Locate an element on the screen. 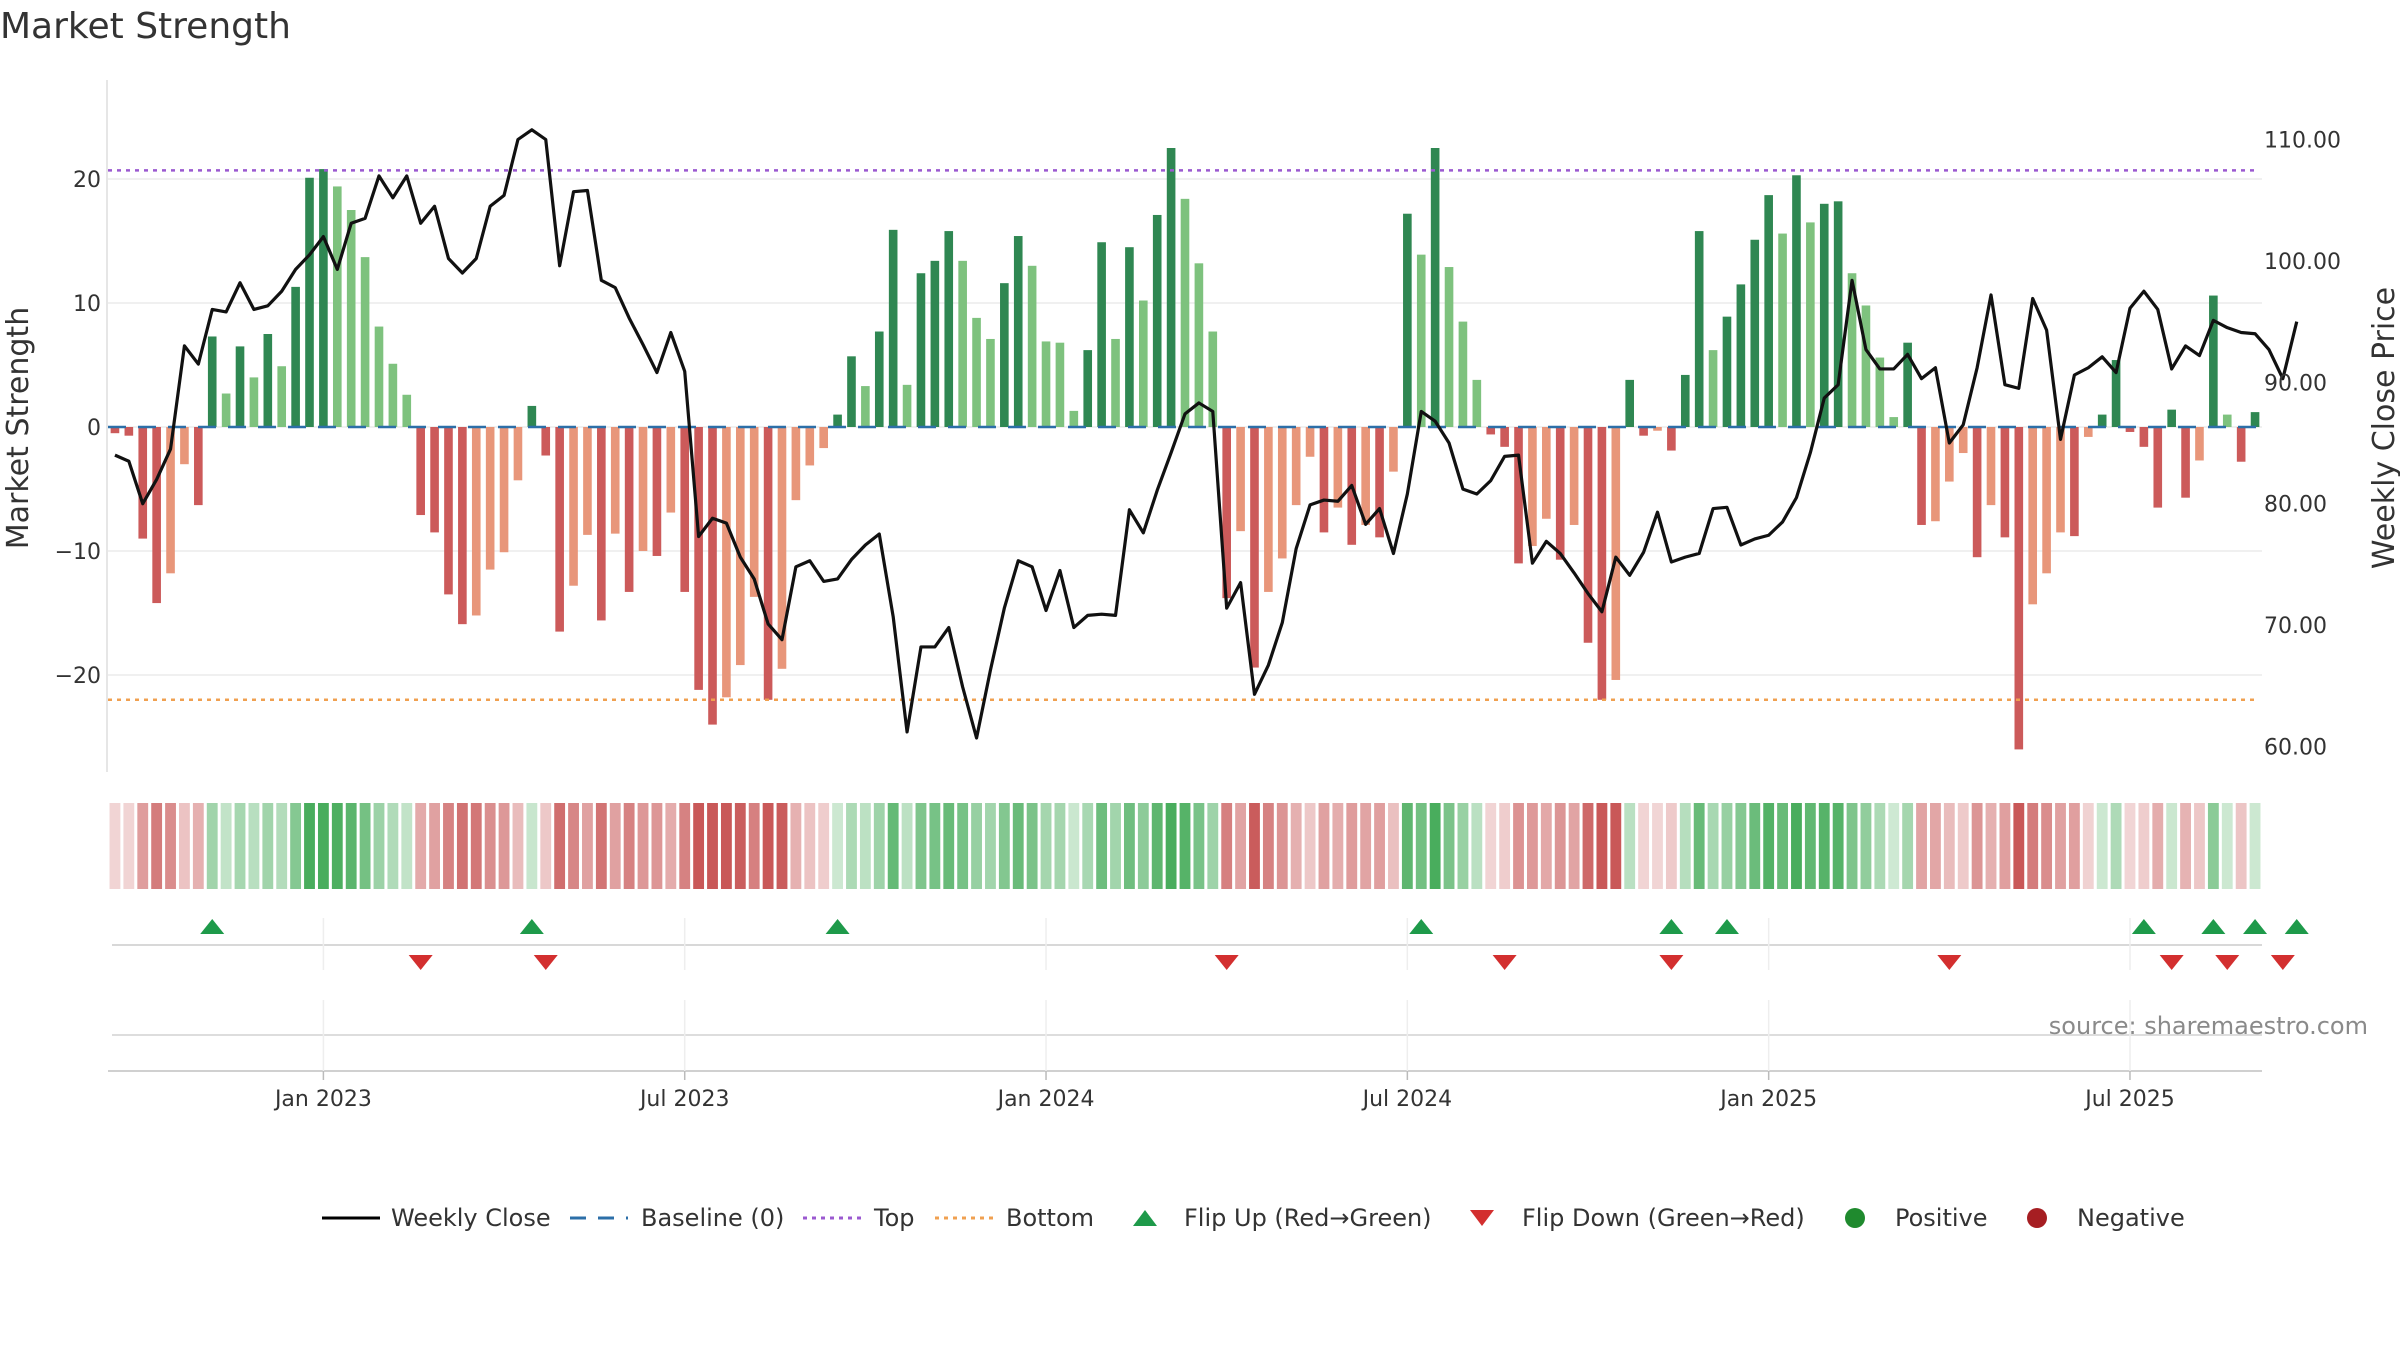 The height and width of the screenshot is (1350, 2400). flip-down-marker is located at coordinates (1504, 962).